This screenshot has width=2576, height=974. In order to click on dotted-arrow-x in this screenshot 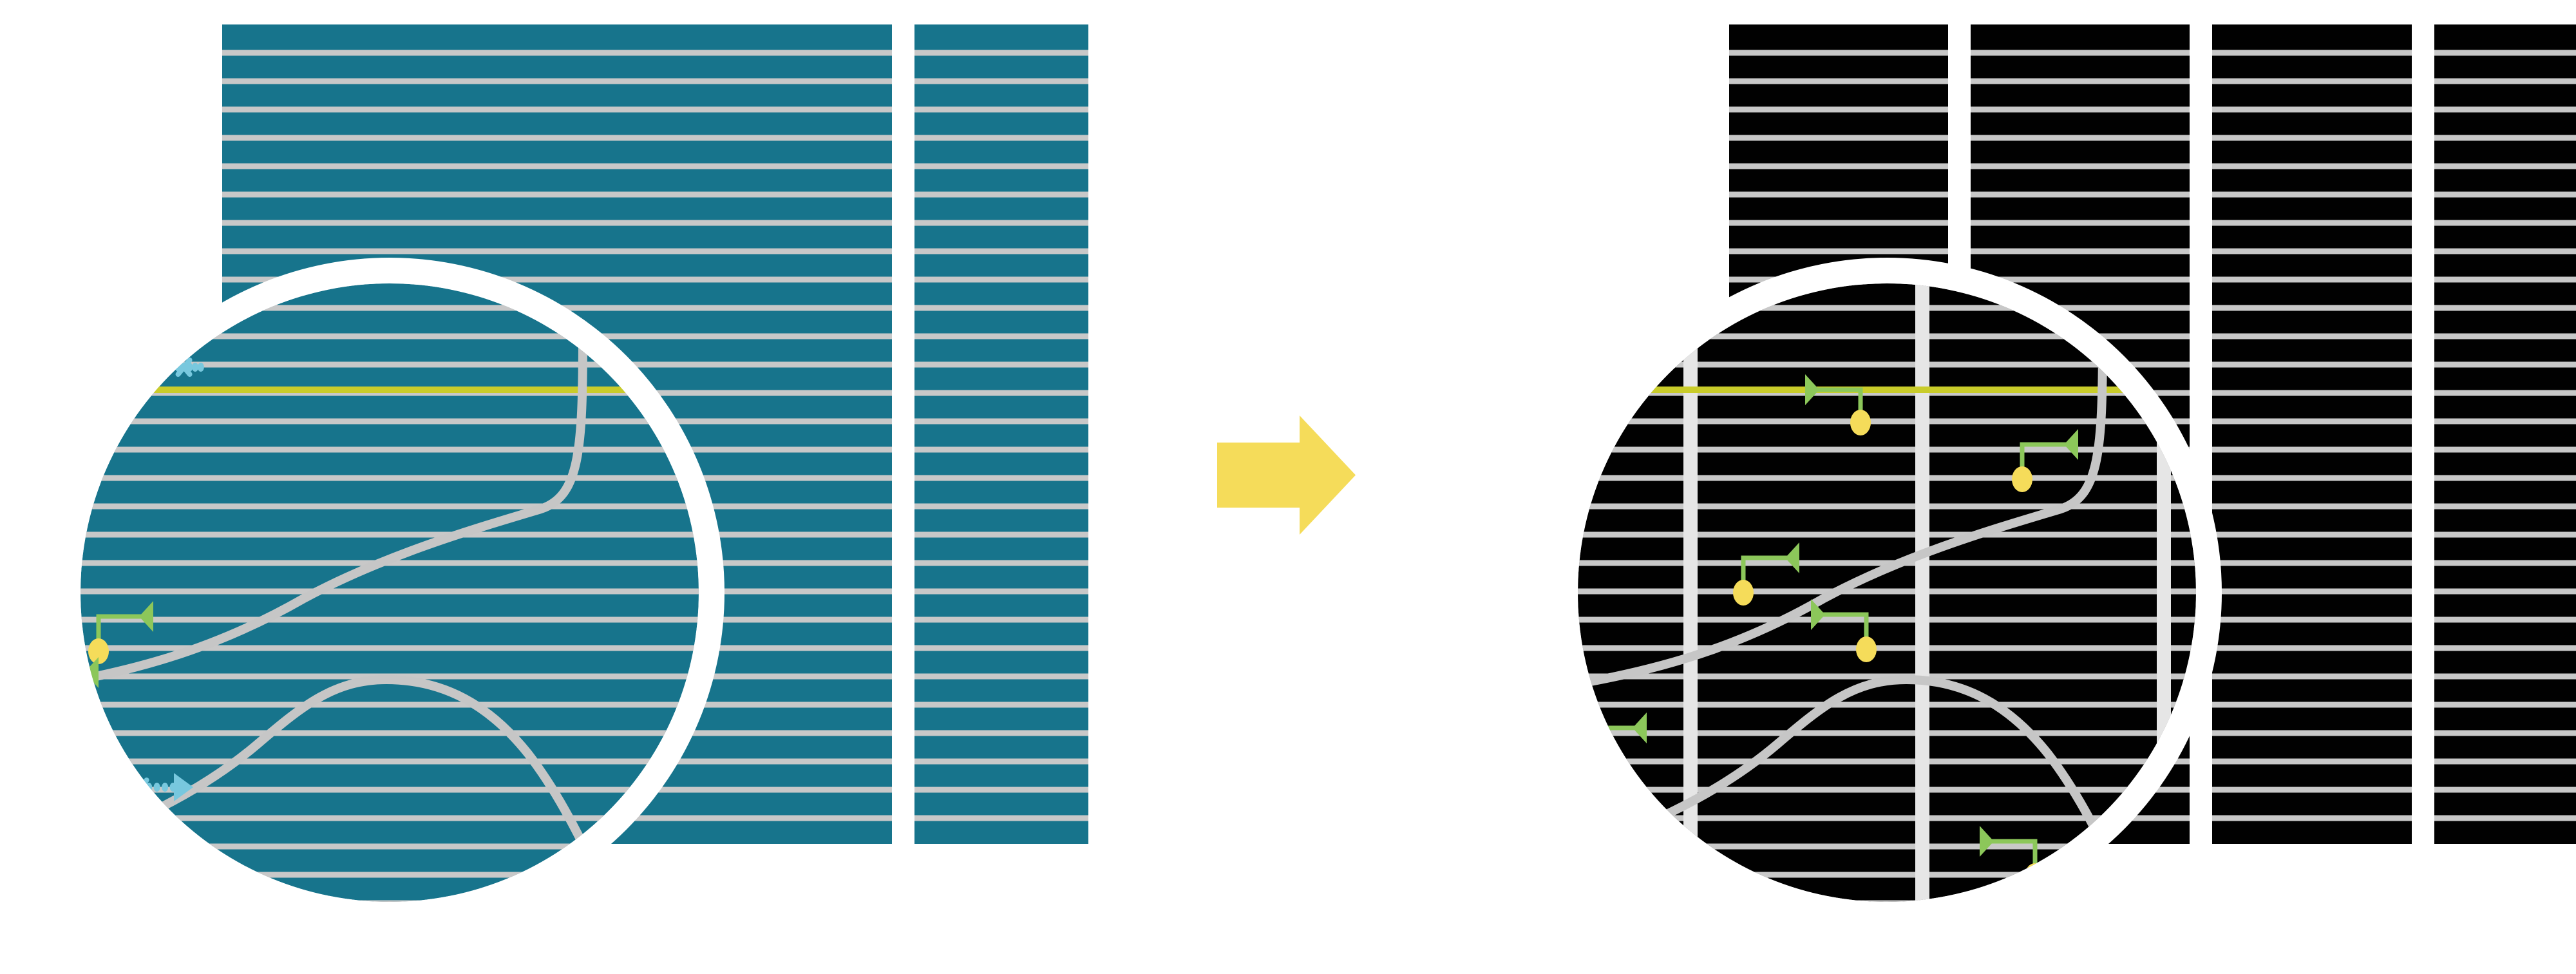, I will do `click(104, 829)`.